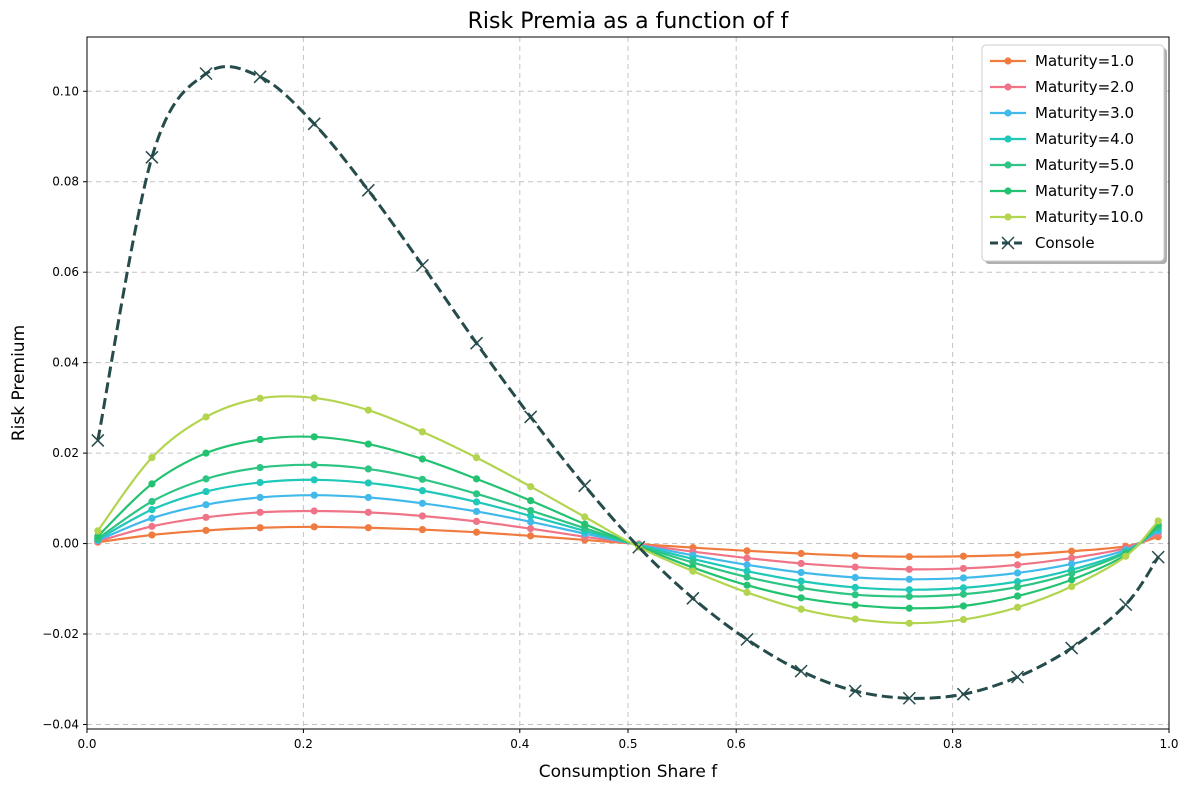 The height and width of the screenshot is (790, 1189). Describe the element at coordinates (1089, 217) in the screenshot. I see `legend-label: Maturity=10.0` at that location.